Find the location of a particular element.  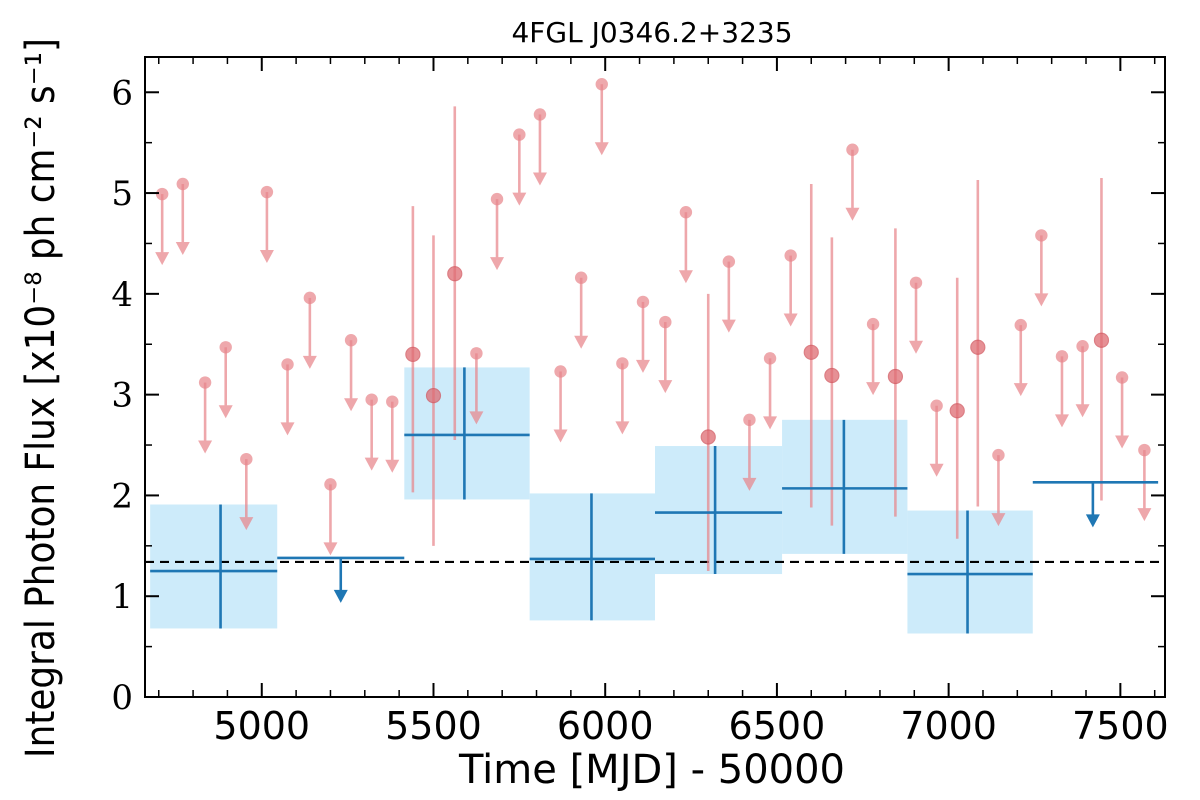

y-tick-label: 1 is located at coordinates (122, 597).